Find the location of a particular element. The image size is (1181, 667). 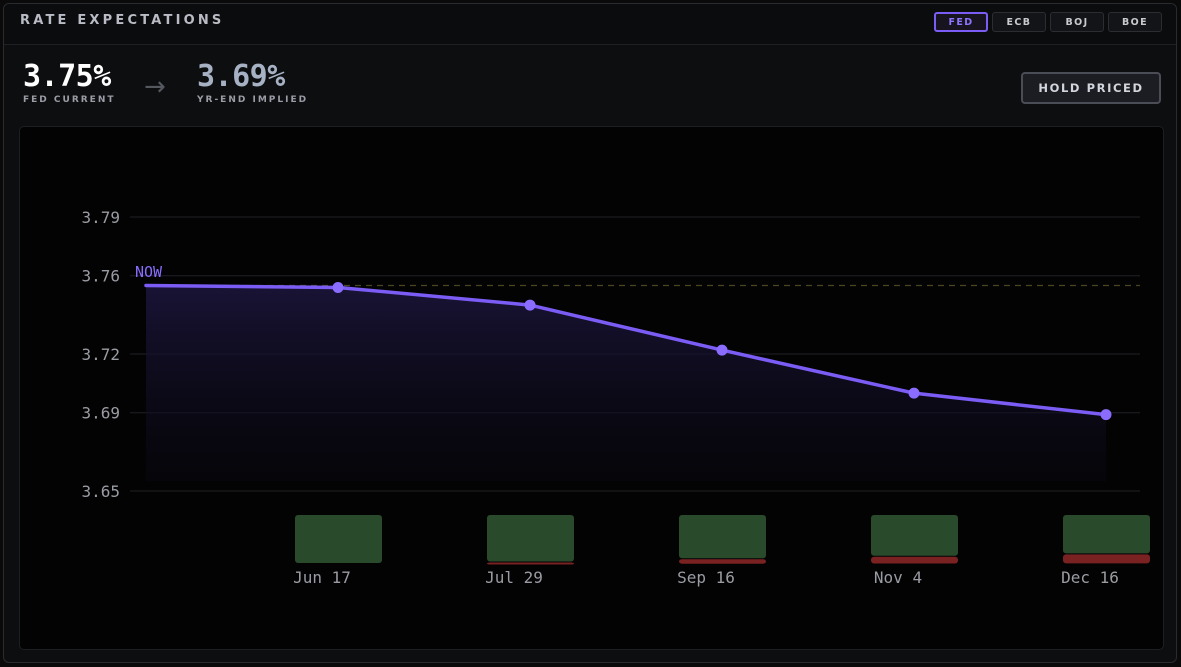

now-label: NOW is located at coordinates (149, 272).